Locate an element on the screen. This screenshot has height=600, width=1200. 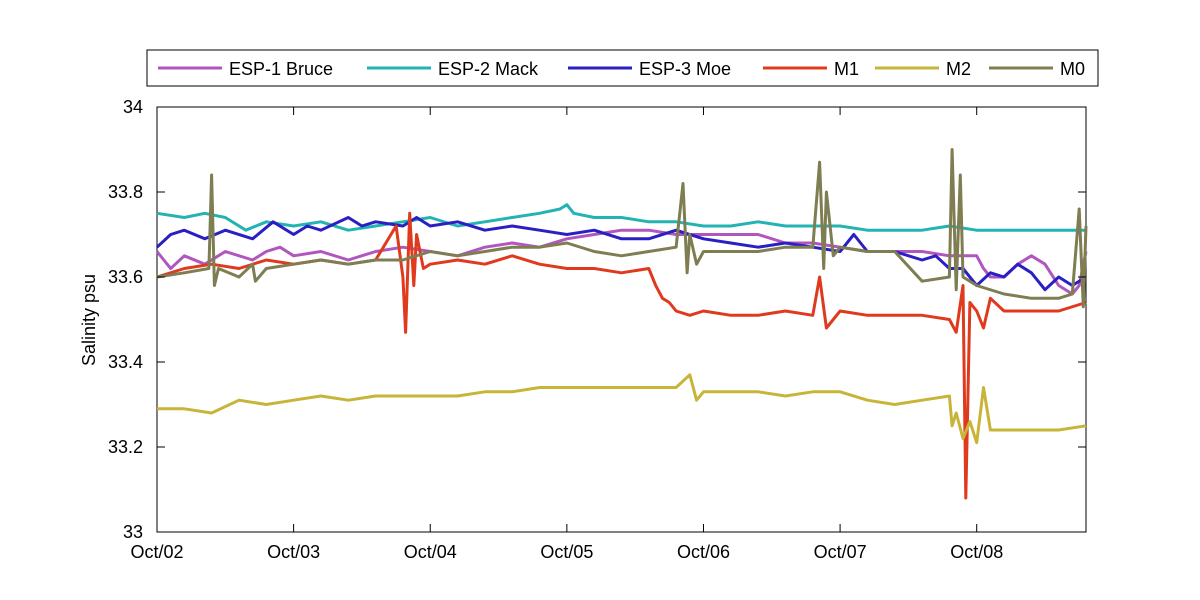
legend-label: M1 is located at coordinates (846, 69).